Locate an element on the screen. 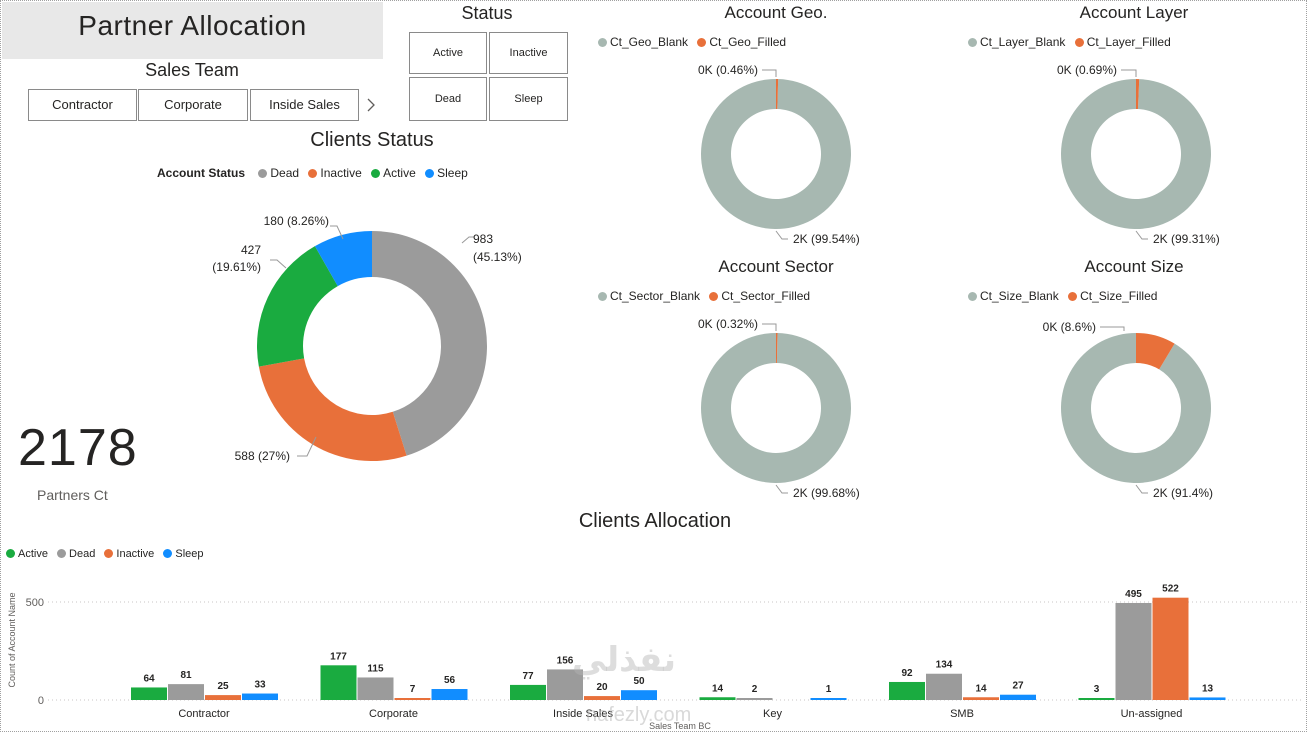  slicer-contractor-button: Contractor is located at coordinates (82, 105).